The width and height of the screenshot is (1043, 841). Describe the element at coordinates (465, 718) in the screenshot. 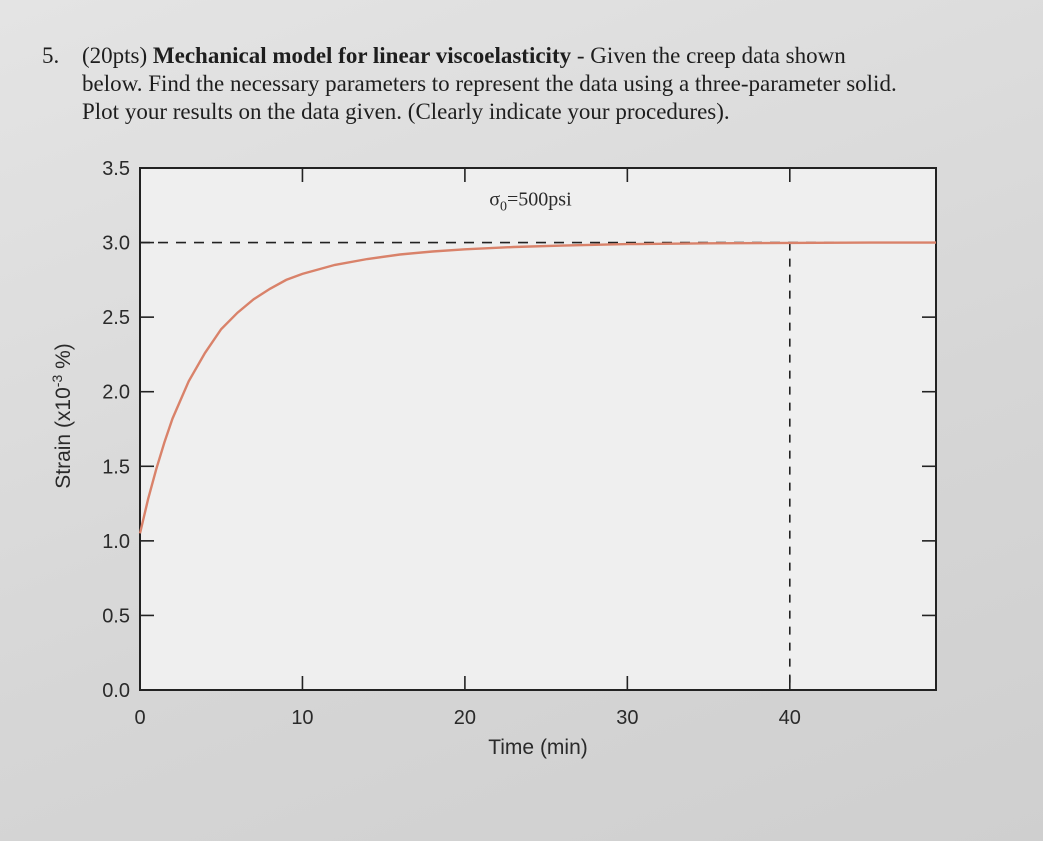

I see `x-tick-label: 20` at that location.